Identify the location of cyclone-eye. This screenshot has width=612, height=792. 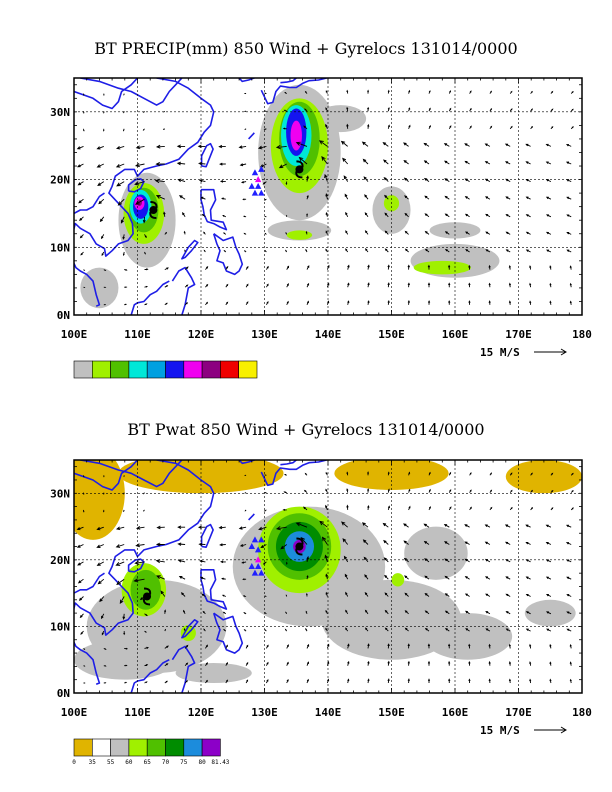
(299, 169).